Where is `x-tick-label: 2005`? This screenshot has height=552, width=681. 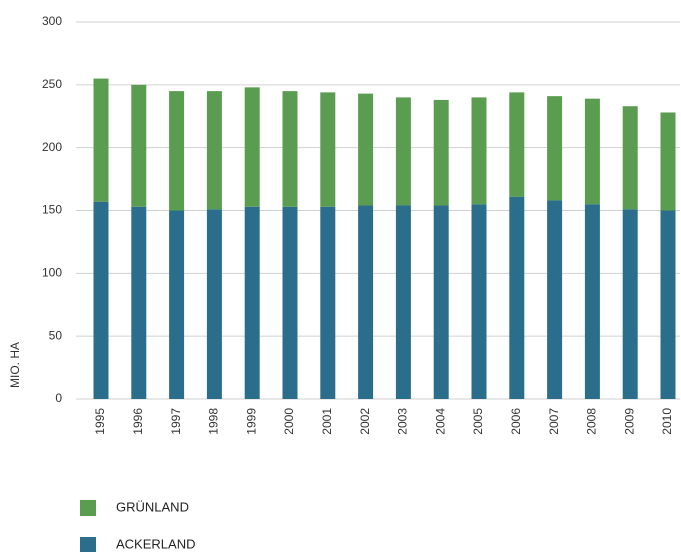
x-tick-label: 2005 is located at coordinates (478, 421).